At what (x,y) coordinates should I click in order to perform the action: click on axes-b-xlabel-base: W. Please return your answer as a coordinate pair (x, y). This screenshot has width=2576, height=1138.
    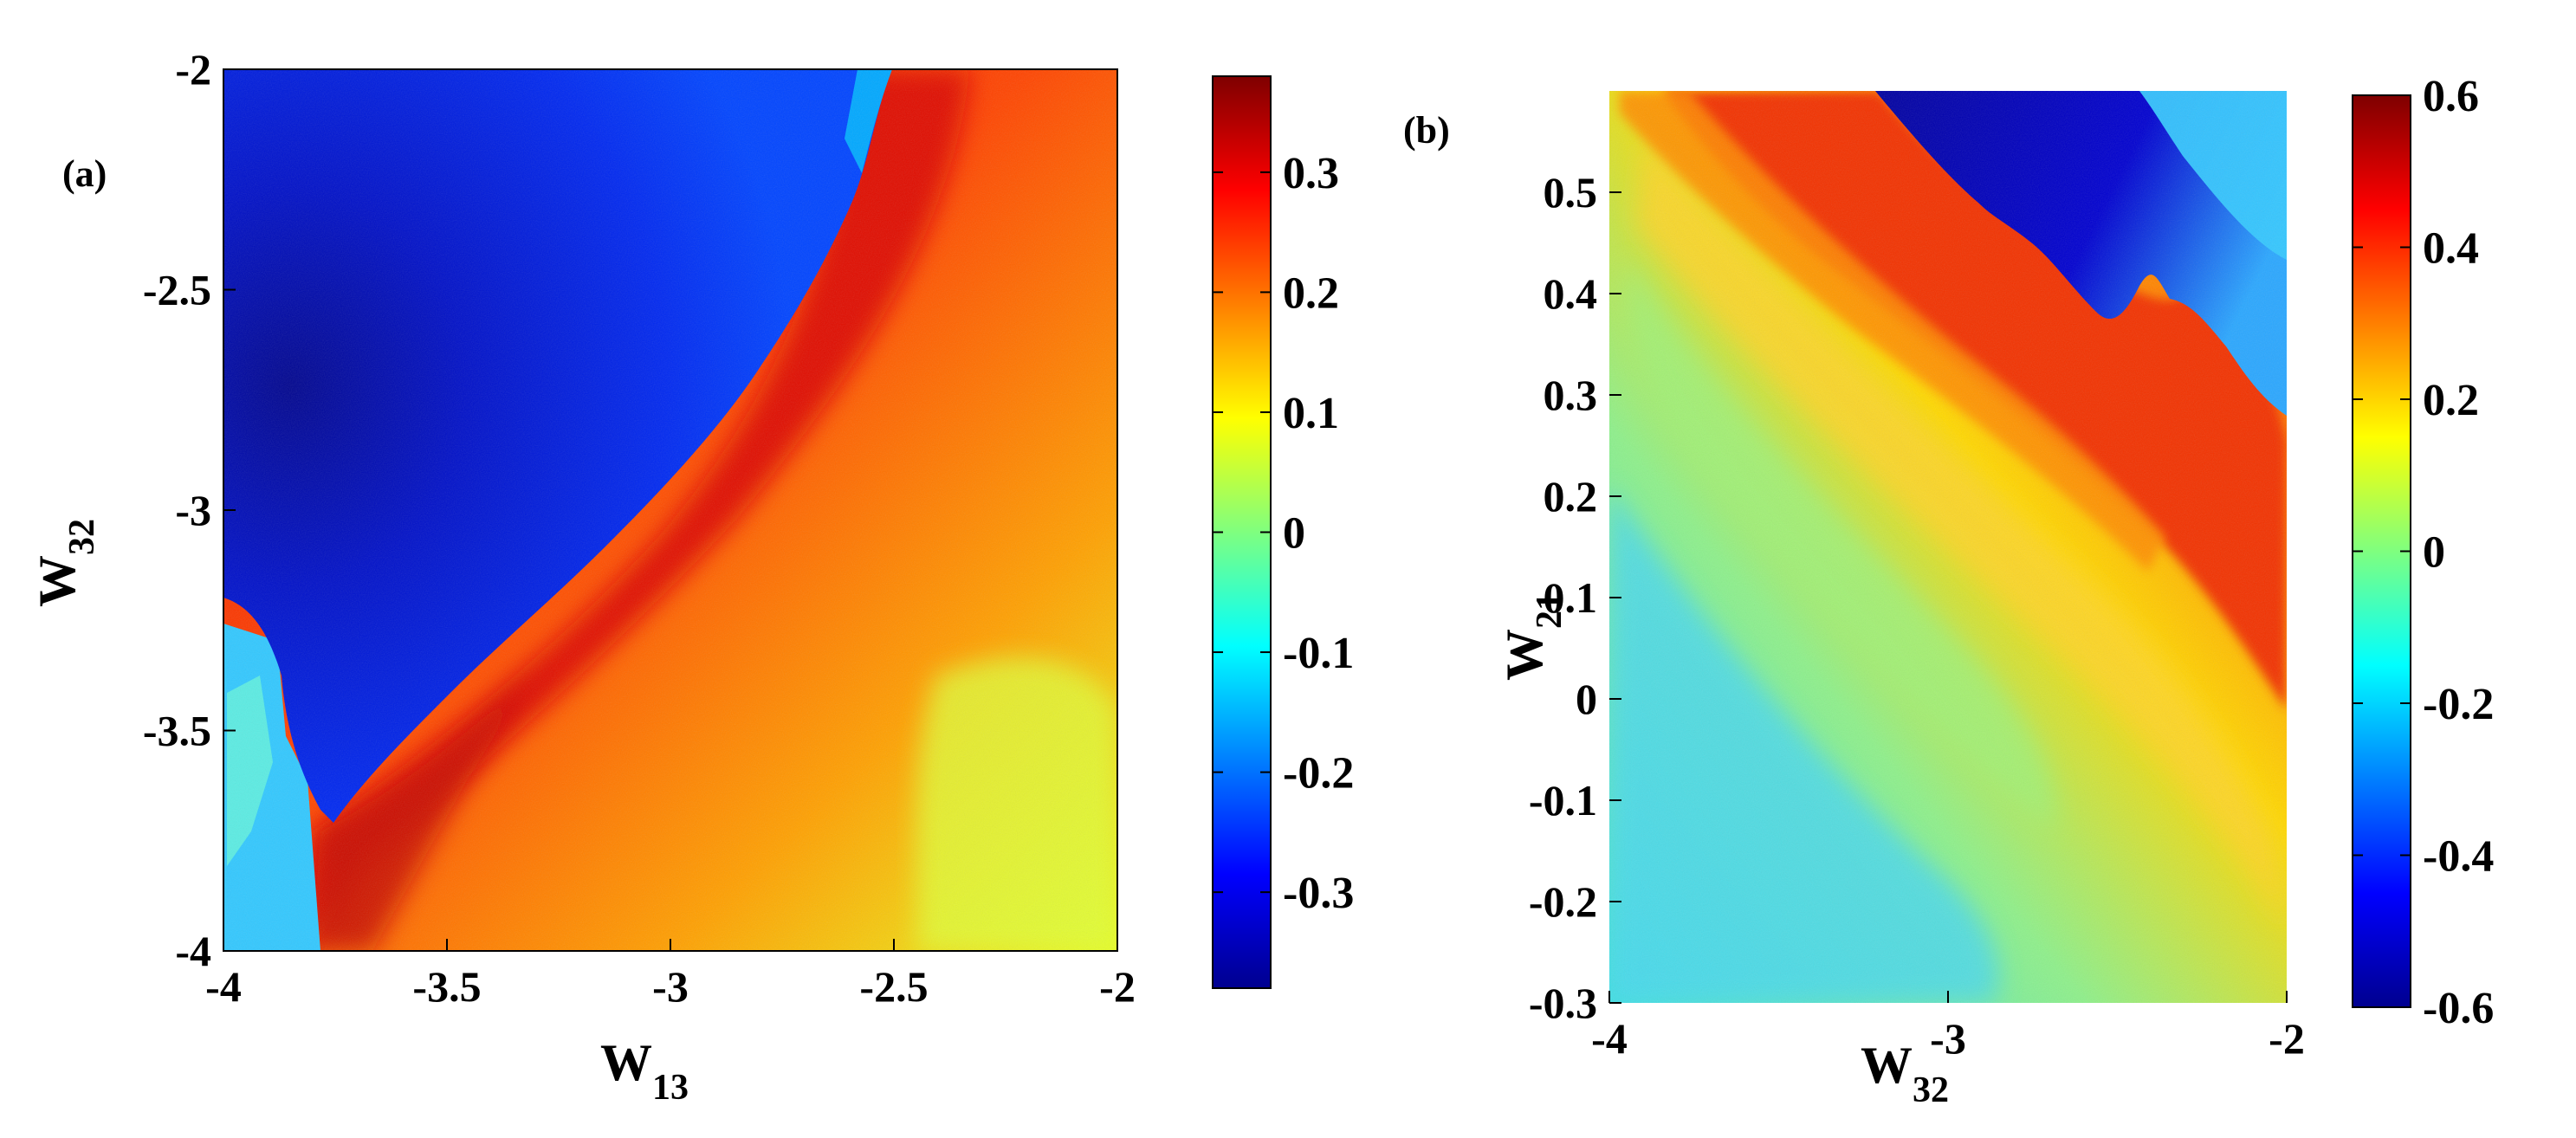
    Looking at the image, I should click on (1887, 1065).